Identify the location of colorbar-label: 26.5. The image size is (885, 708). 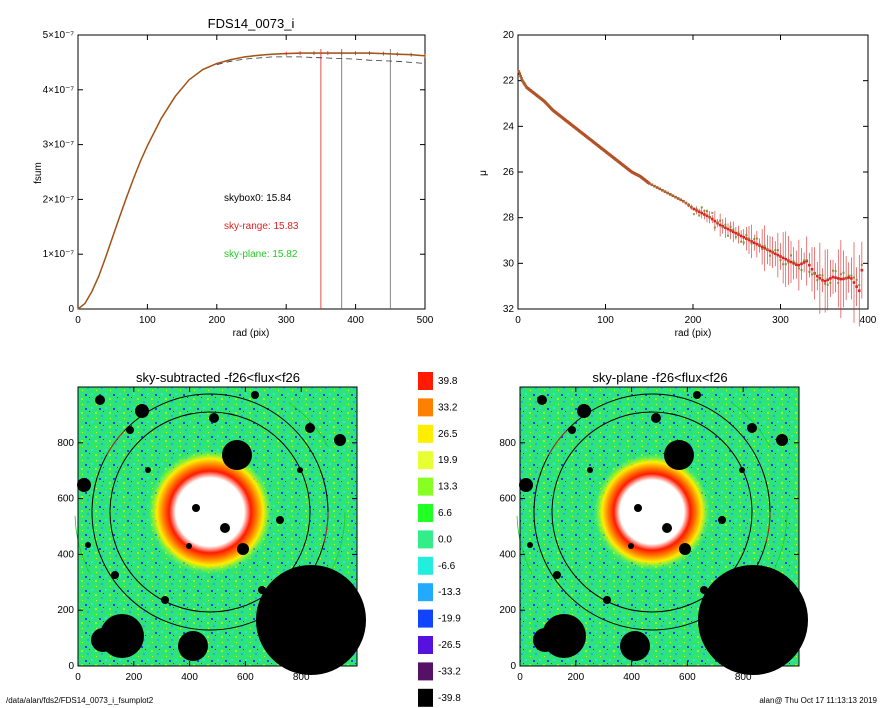
(448, 434).